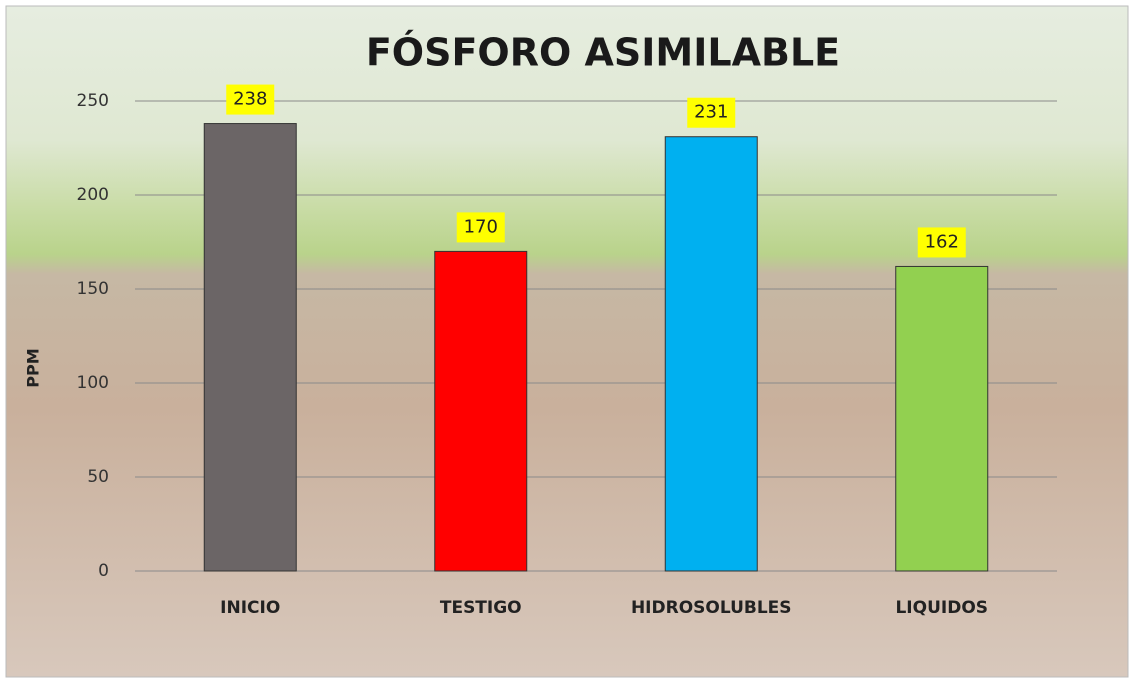  Describe the element at coordinates (98, 477) in the screenshot. I see `y-tick-label: 50` at that location.